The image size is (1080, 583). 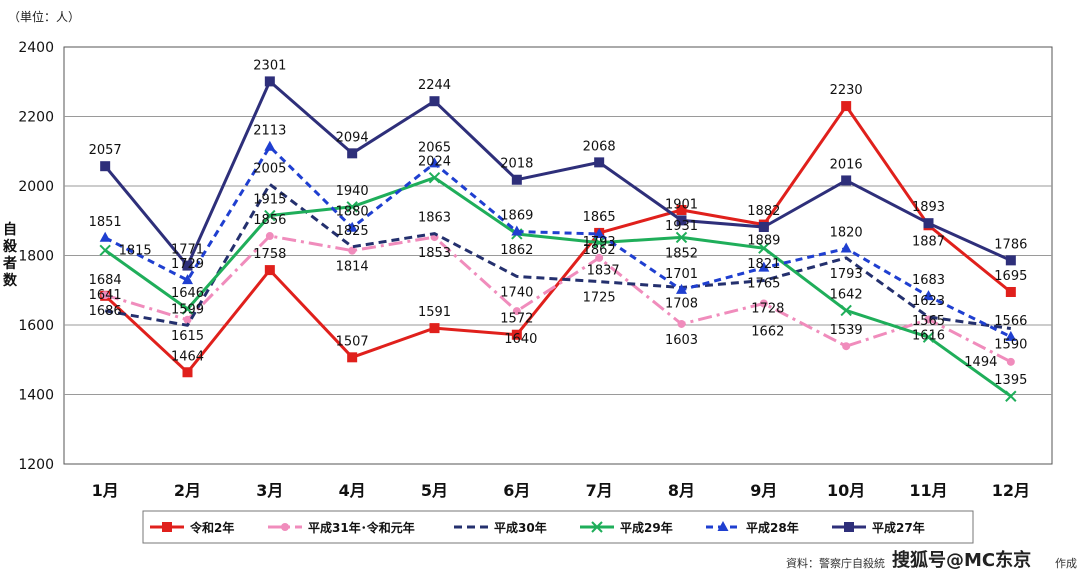 What do you see at coordinates (846, 490) in the screenshot?
I see `x-tick-label: 10月` at bounding box center [846, 490].